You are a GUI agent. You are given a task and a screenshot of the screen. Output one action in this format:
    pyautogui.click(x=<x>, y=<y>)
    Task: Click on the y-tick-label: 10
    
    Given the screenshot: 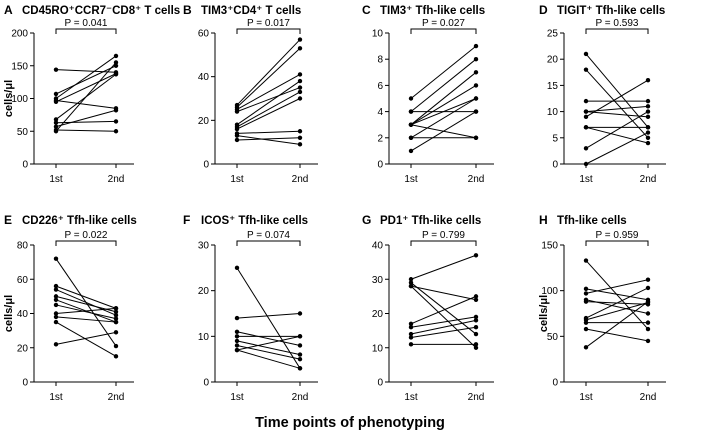 What is the action you would take?
    pyautogui.click(x=378, y=34)
    